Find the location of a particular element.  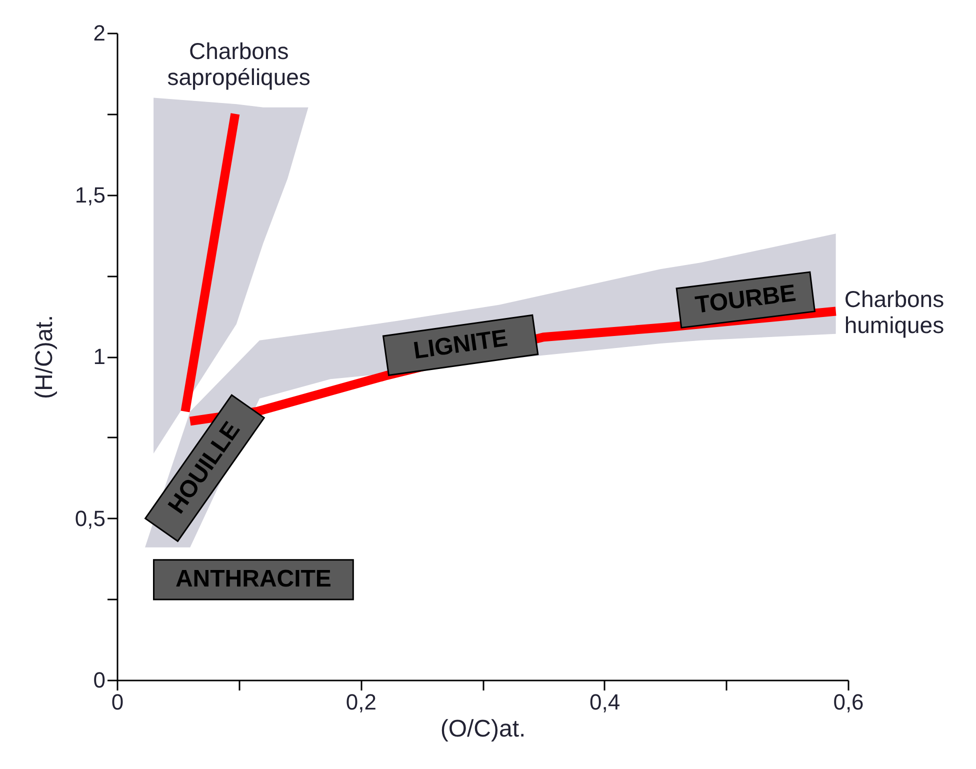

annotation: TOURBE is located at coordinates (746, 299).